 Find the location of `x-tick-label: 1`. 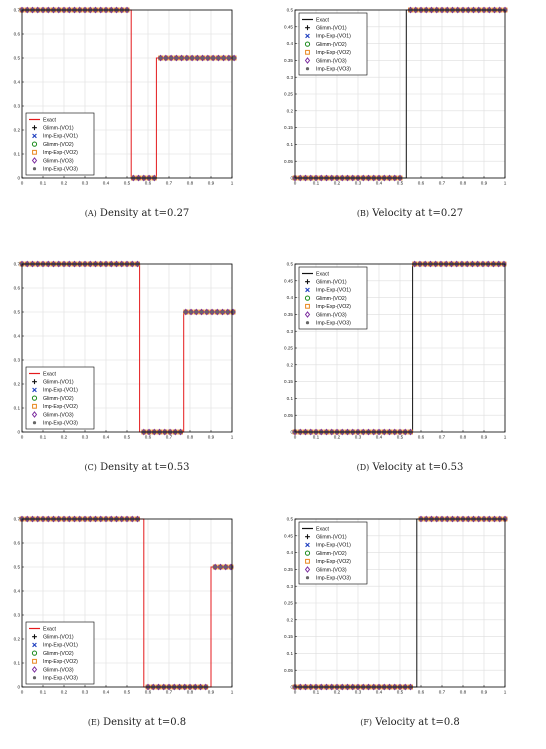

x-tick-label: 1 is located at coordinates (505, 437).